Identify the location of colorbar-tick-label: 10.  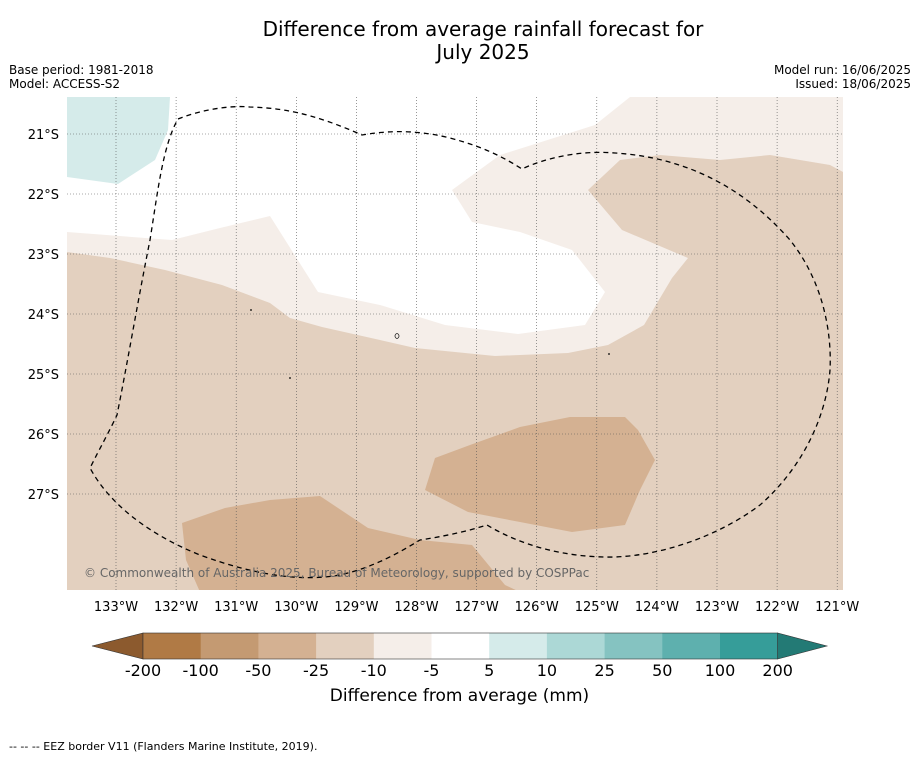
(547, 670).